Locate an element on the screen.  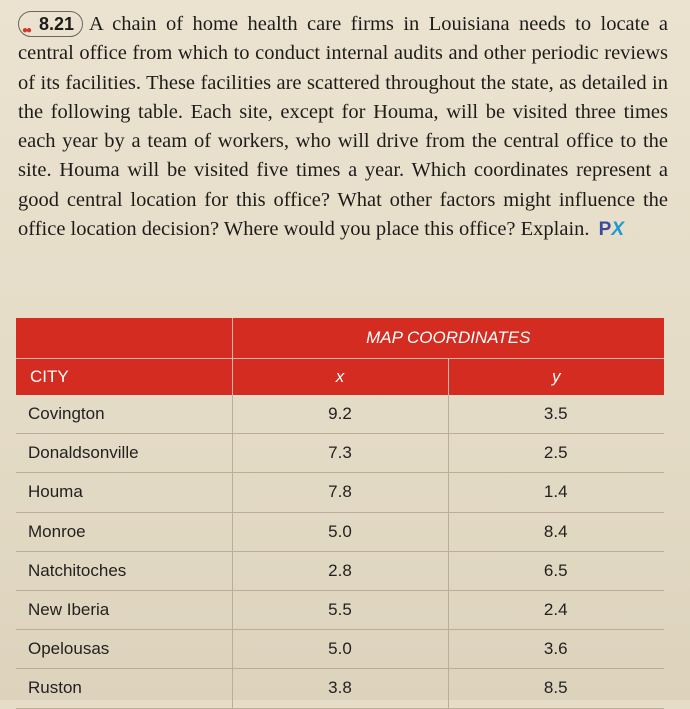
table-row: Opelousas 5.0 3.6 is located at coordinates (340, 649).